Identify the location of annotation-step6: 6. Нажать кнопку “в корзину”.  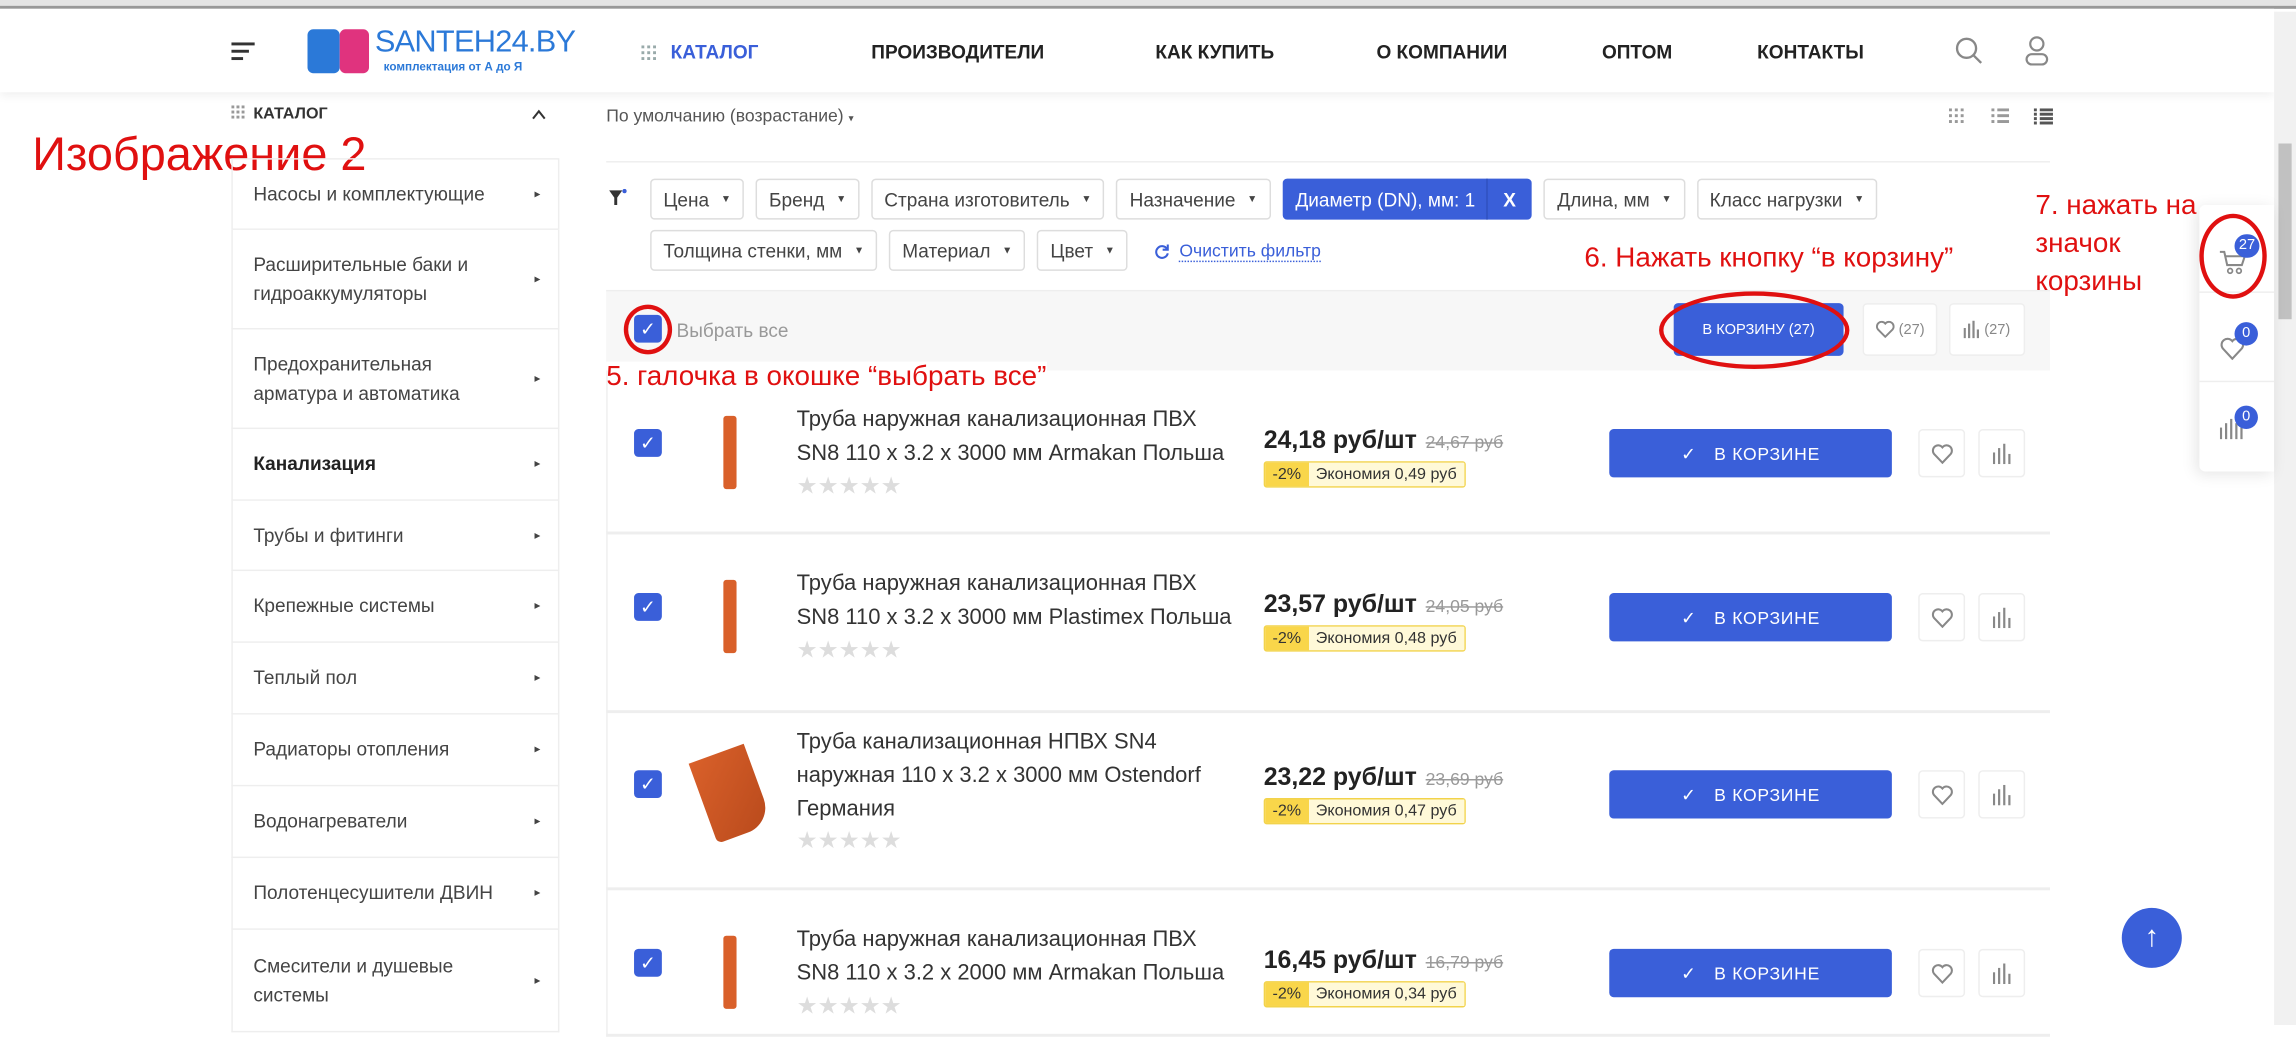
(1769, 258).